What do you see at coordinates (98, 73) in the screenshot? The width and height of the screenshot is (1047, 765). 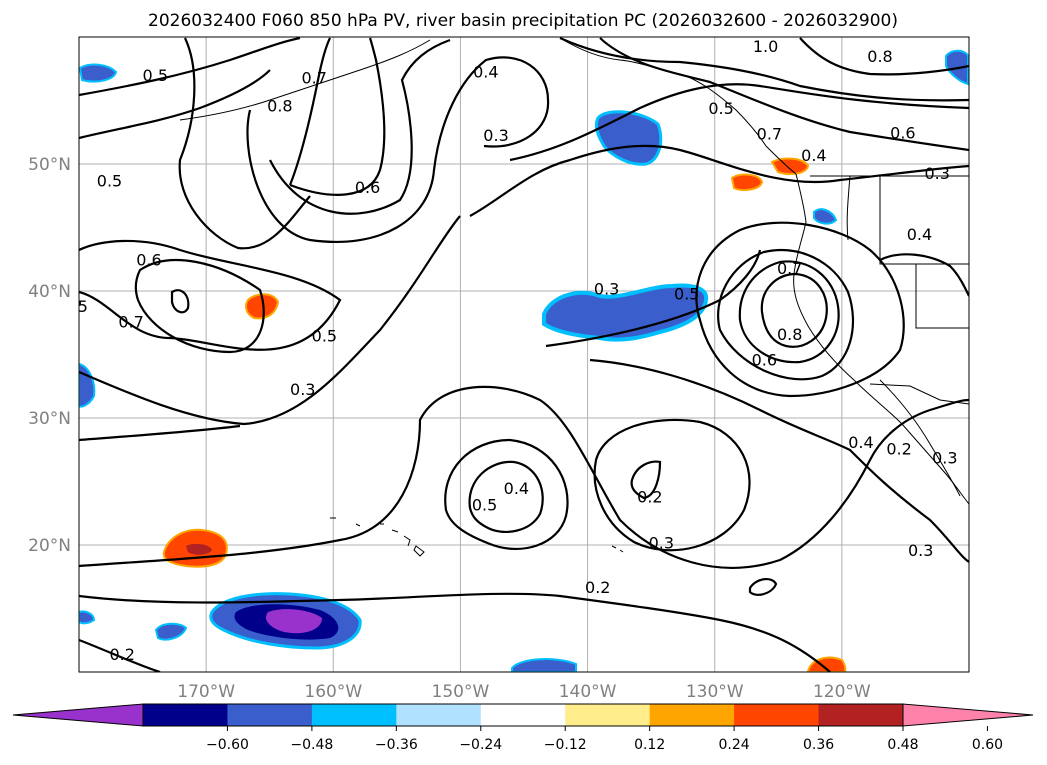 I see `fill-patch-aleutian-west` at bounding box center [98, 73].